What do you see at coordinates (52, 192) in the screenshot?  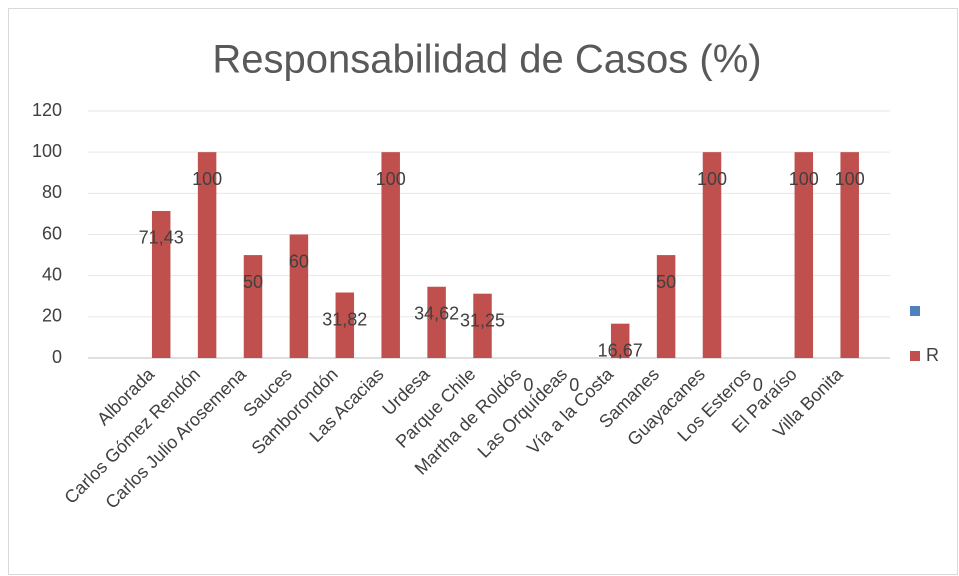 I see `y-tick-label: 80` at bounding box center [52, 192].